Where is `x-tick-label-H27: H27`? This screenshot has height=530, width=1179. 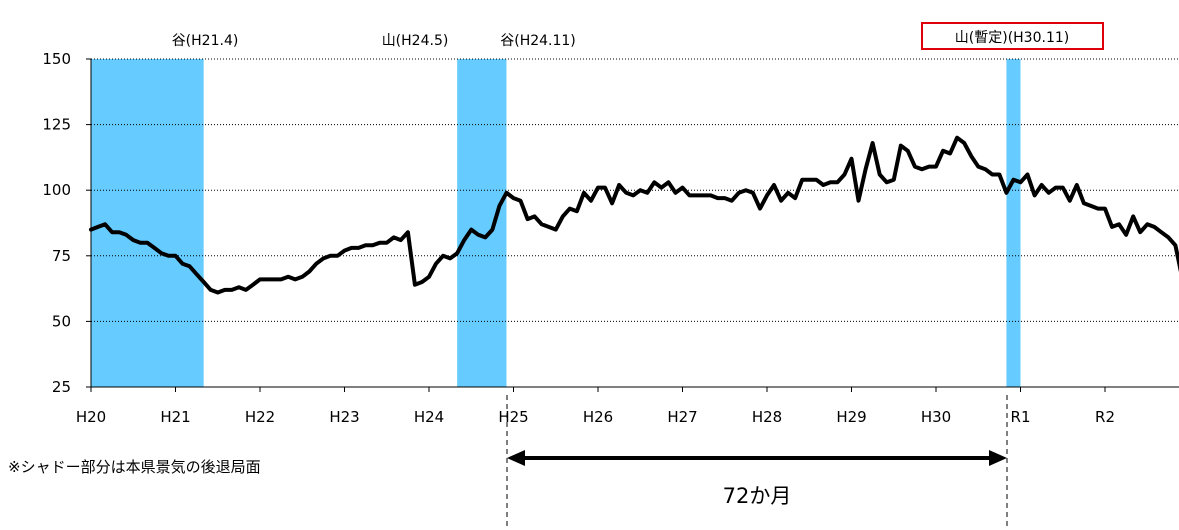 x-tick-label-H27: H27 is located at coordinates (682, 417).